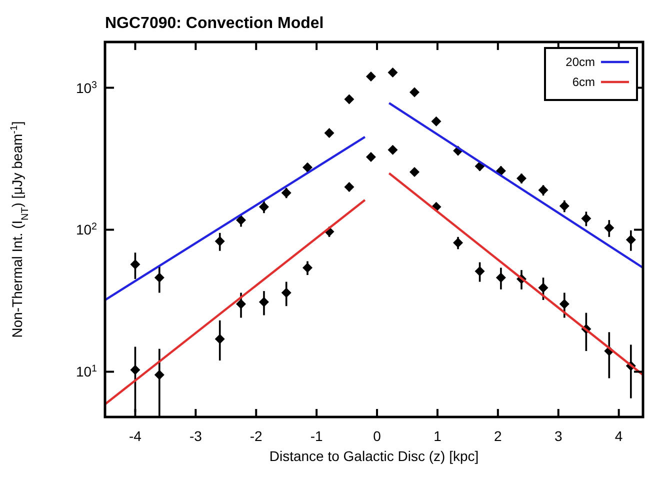 The image size is (666, 501). What do you see at coordinates (581, 62) in the screenshot?
I see `legend-label: 20cm` at bounding box center [581, 62].